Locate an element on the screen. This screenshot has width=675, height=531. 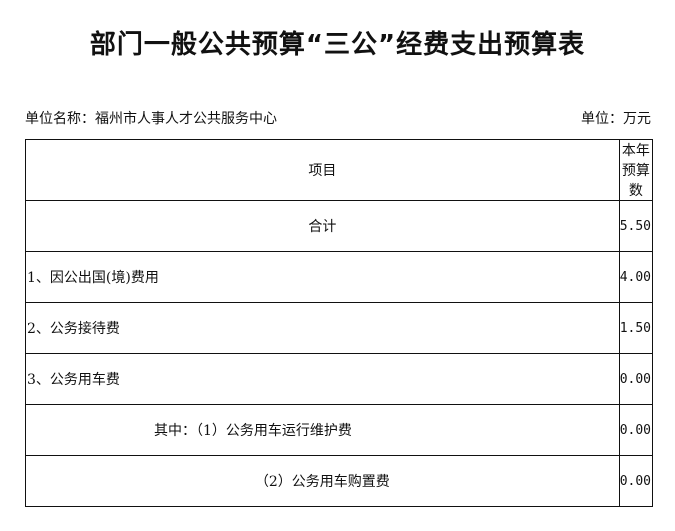
row-value: 4.00 is located at coordinates (636, 277).